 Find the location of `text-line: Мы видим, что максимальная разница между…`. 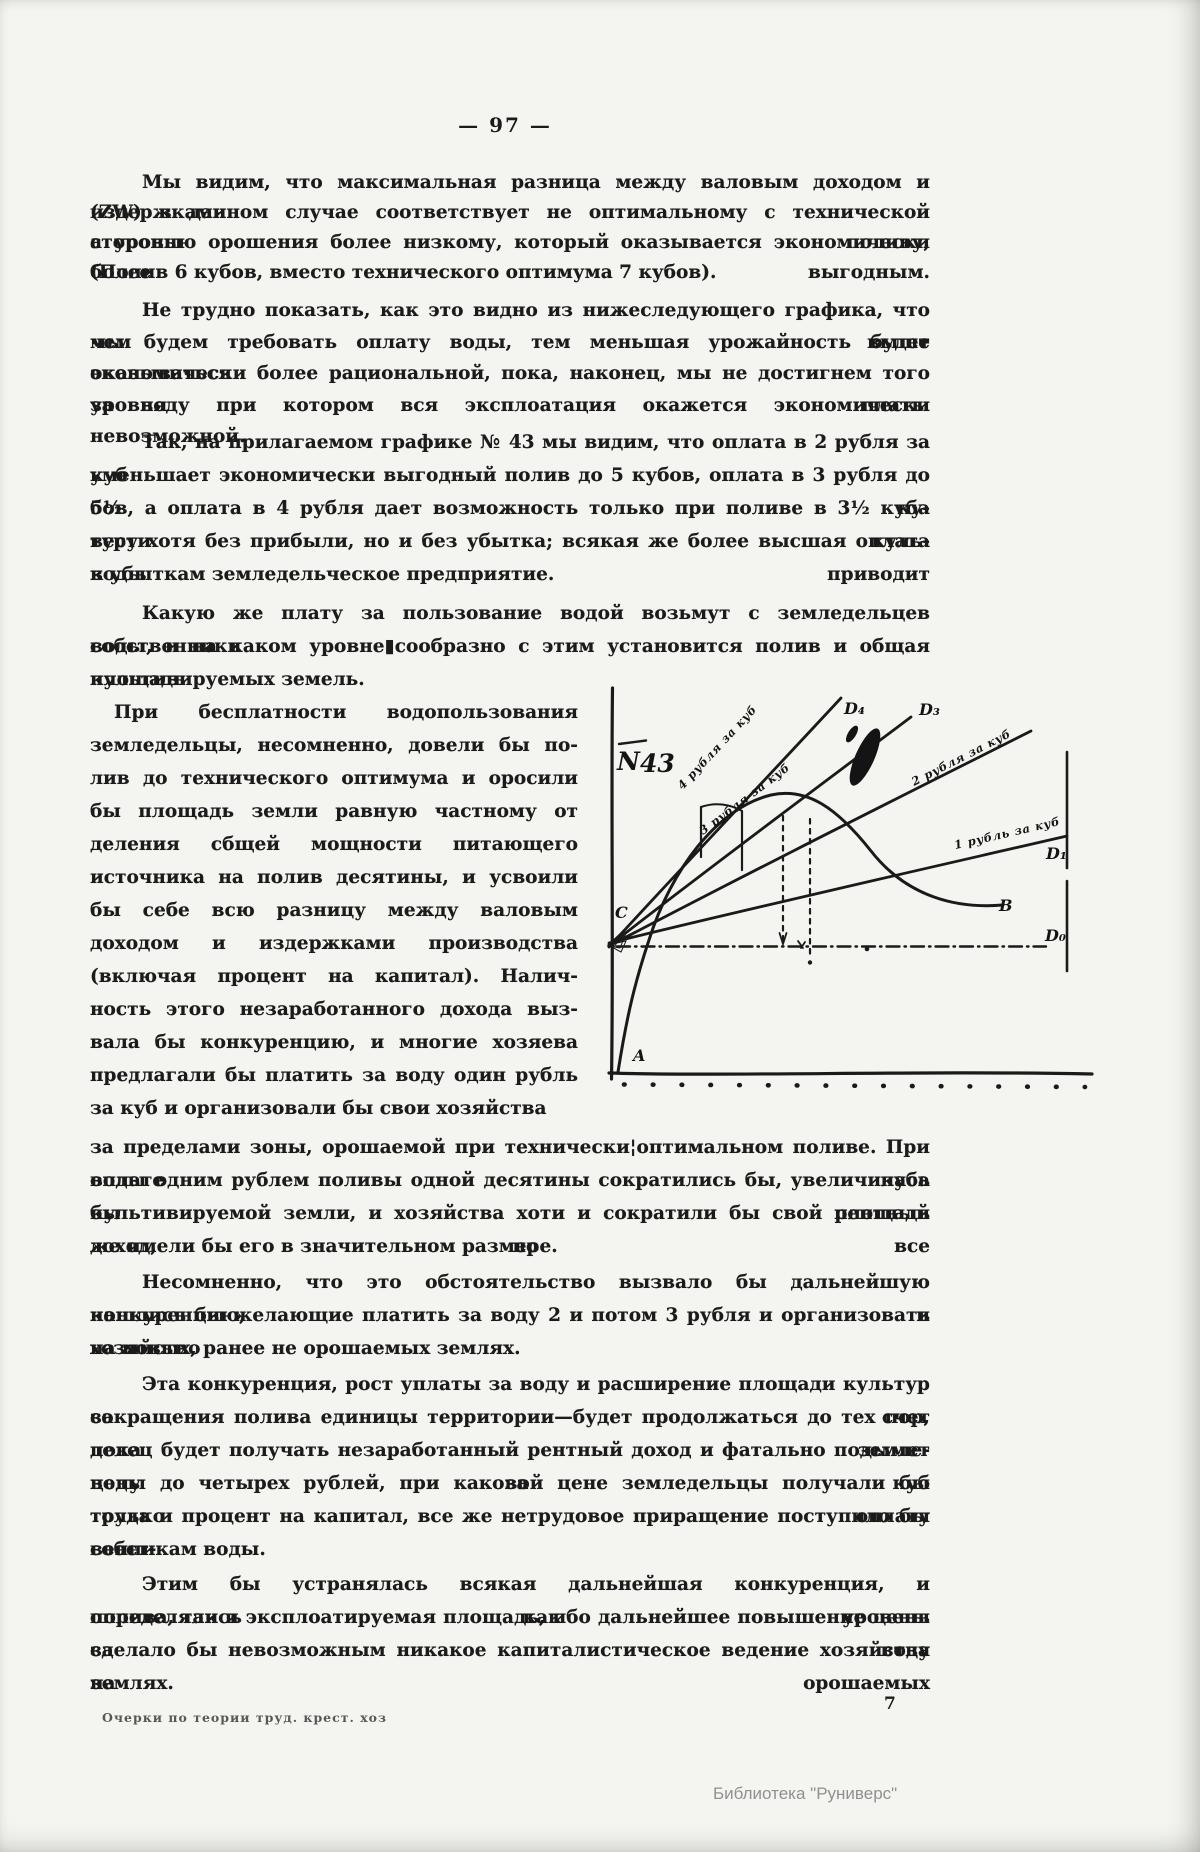

text-line: Мы видим, что максимальная разница между… is located at coordinates (510, 197).